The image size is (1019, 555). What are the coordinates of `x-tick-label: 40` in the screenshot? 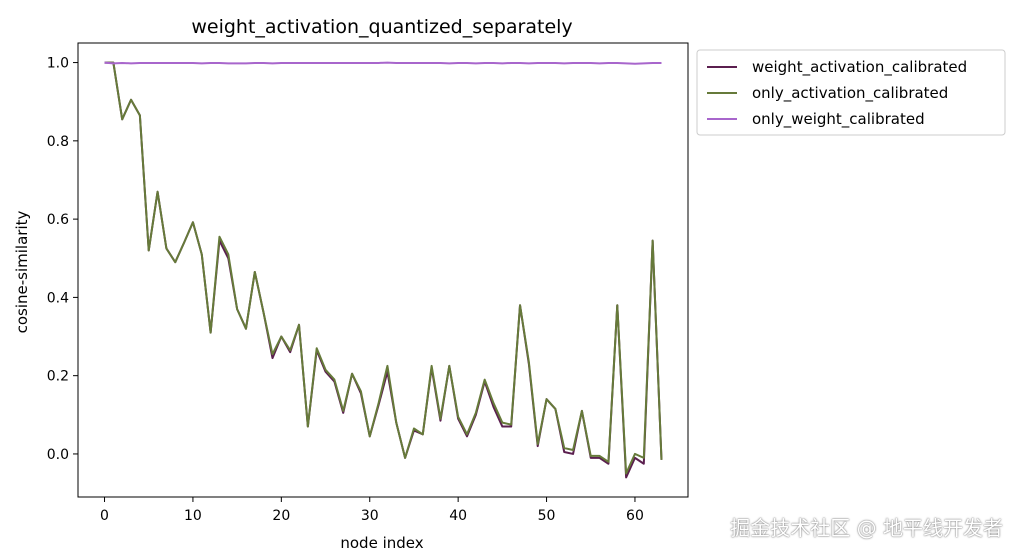 It's located at (458, 516).